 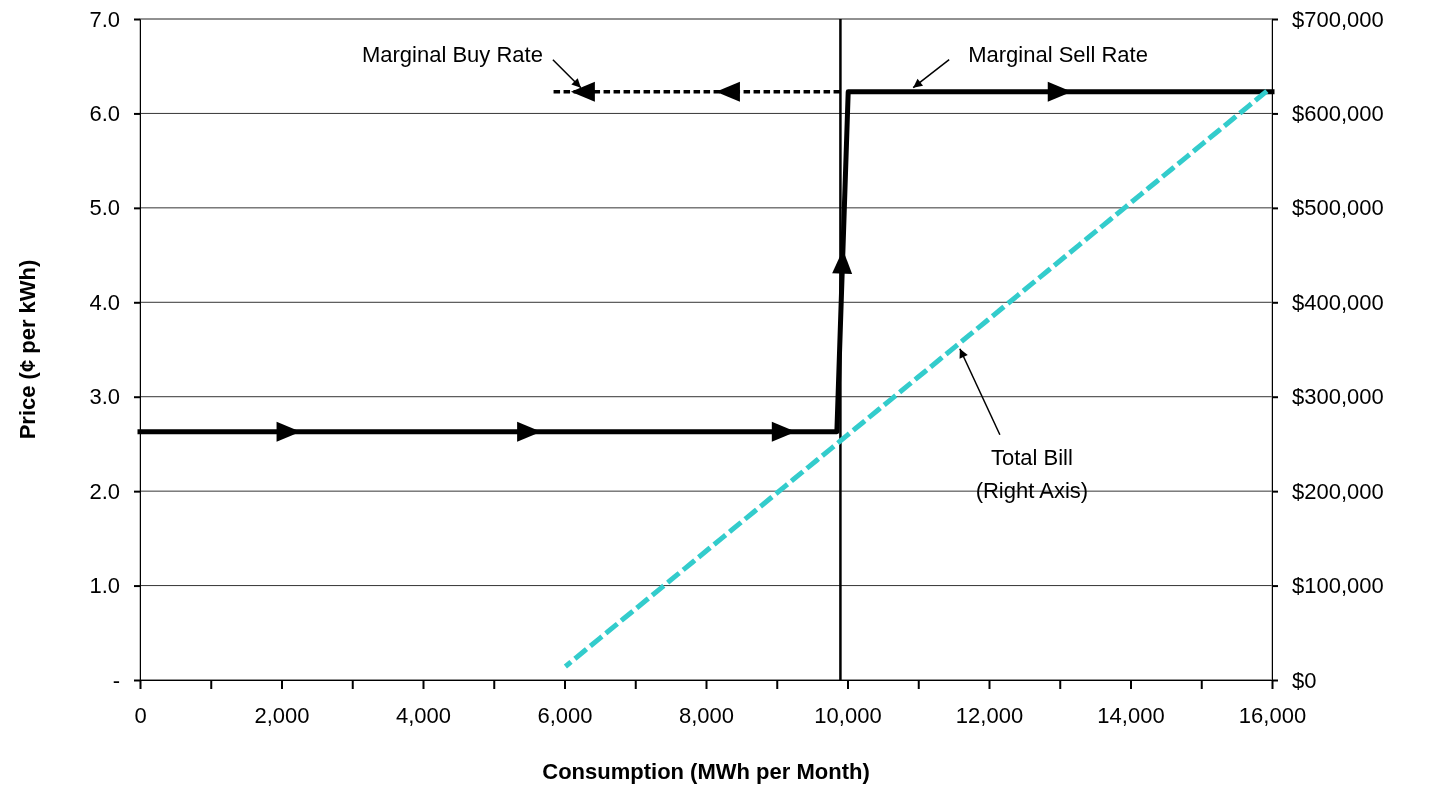 What do you see at coordinates (1338, 302) in the screenshot?
I see `y2-tick-label: $400,000` at bounding box center [1338, 302].